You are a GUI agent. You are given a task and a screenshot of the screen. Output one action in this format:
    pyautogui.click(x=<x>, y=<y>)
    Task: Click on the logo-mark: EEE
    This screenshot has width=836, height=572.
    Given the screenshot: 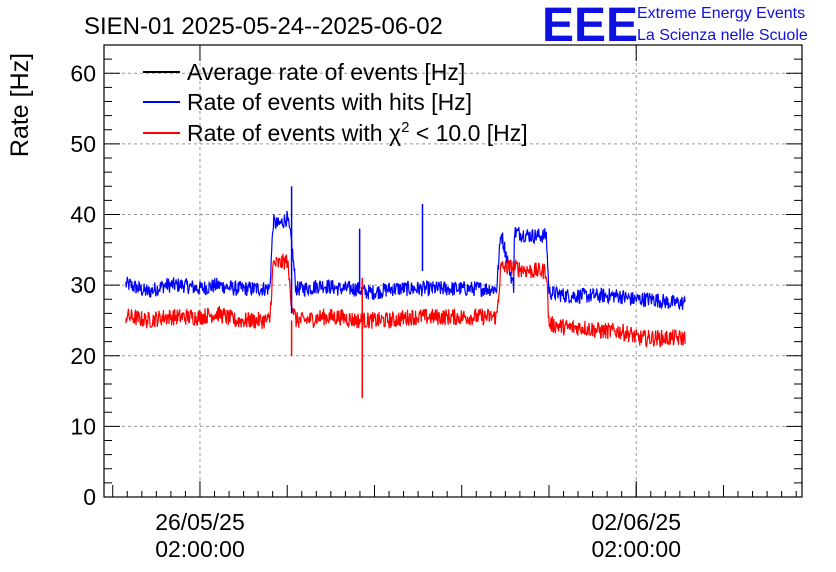 What is the action you would take?
    pyautogui.click(x=590, y=26)
    